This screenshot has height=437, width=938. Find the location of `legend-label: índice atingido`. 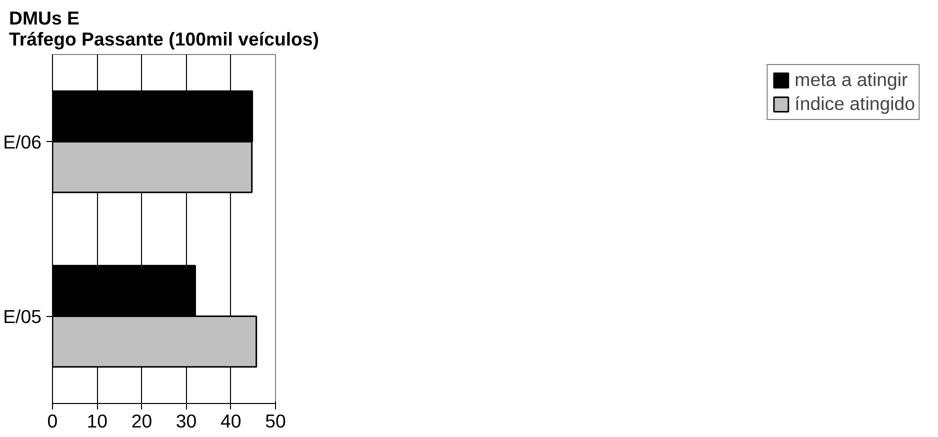

legend-label: índice atingido is located at coordinates (854, 104).